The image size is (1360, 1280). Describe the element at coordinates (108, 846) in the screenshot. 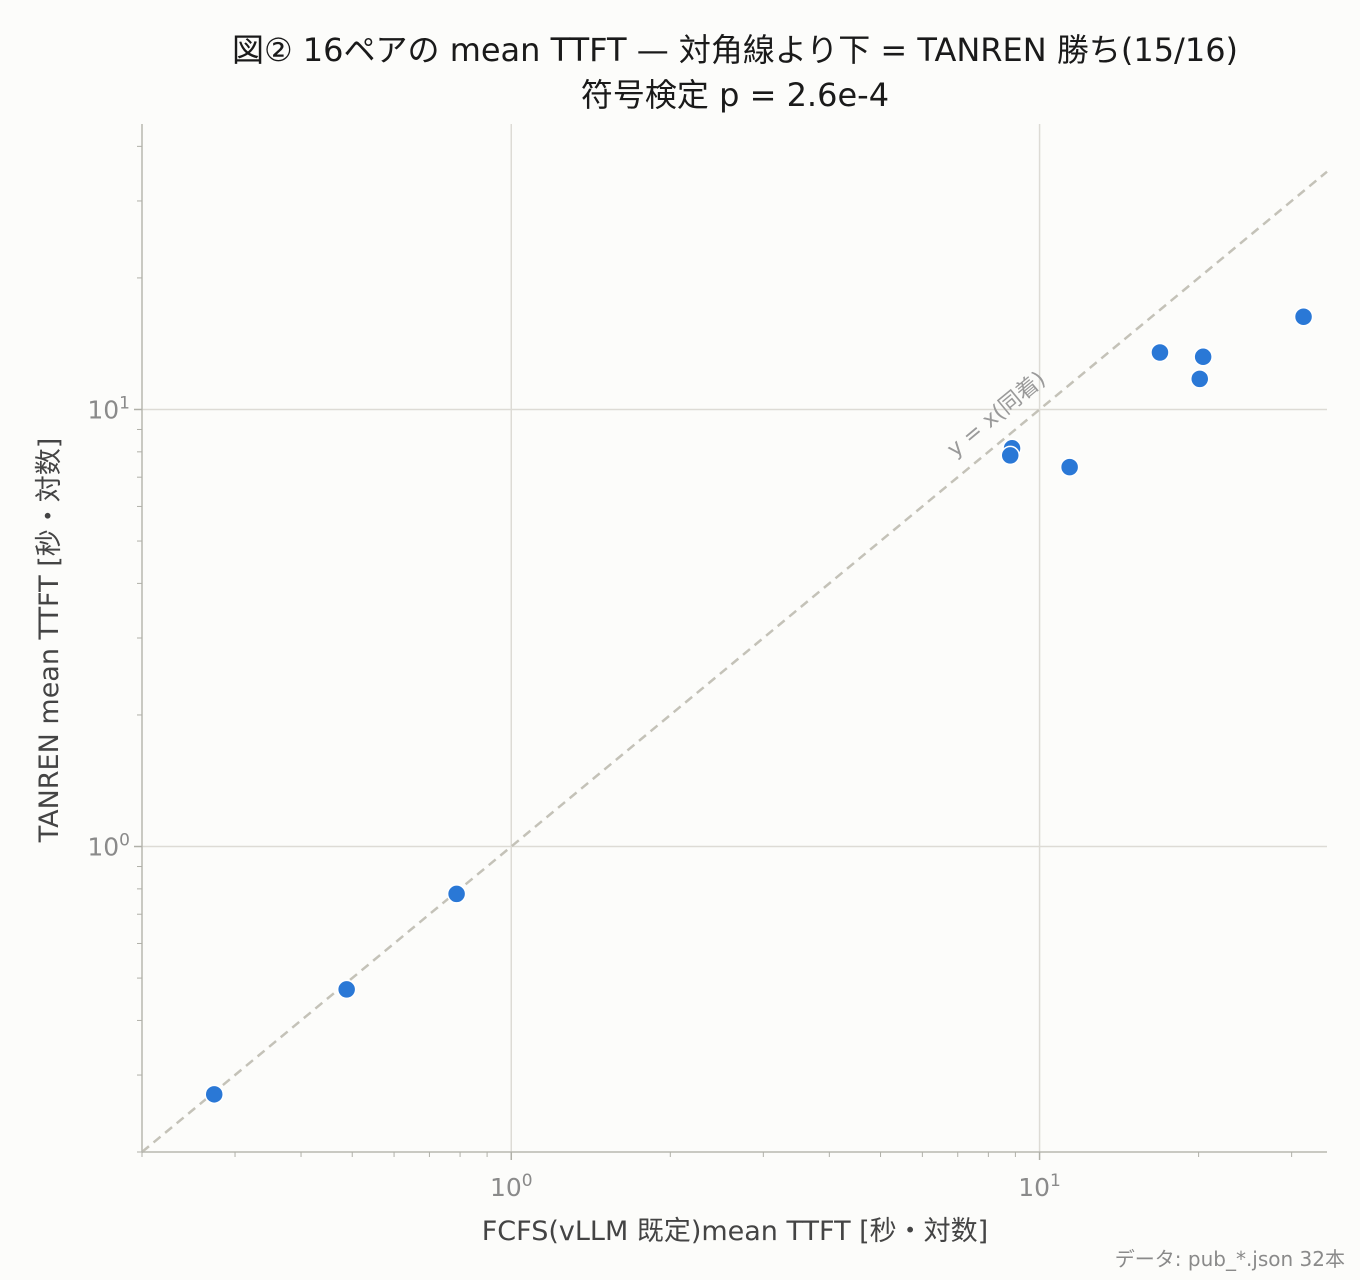

I see `y-tick-label: 100` at that location.